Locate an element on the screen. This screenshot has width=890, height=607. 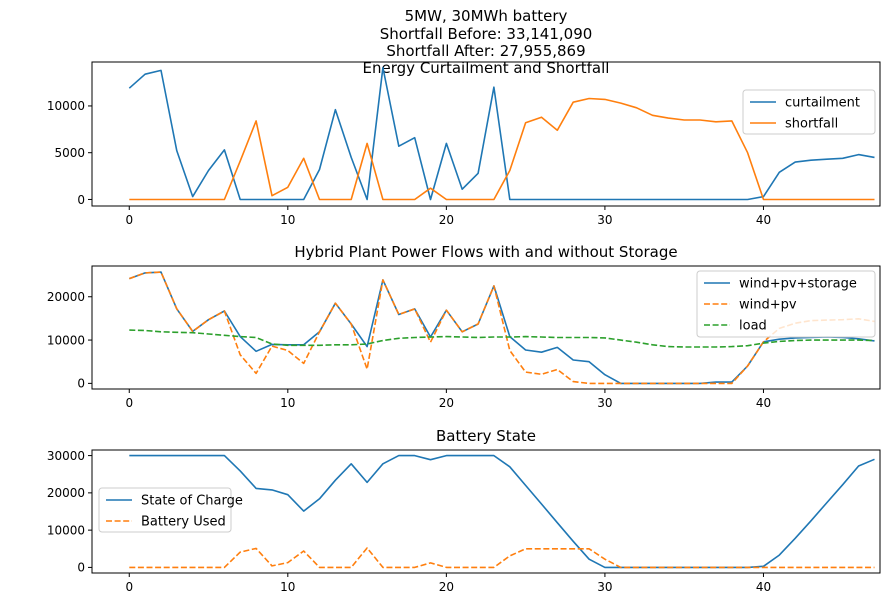
legend: State of Charge Battery Used is located at coordinates (170, 510).